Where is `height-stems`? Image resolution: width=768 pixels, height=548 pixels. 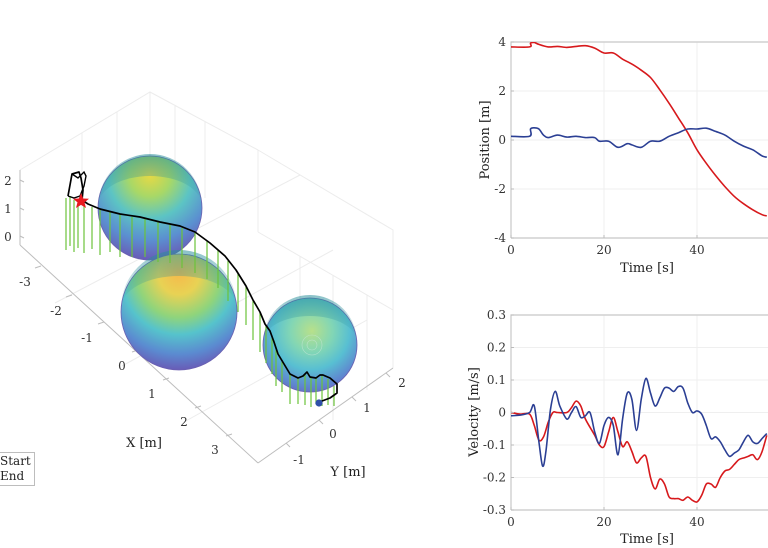
height-stems is located at coordinates (200, 301).